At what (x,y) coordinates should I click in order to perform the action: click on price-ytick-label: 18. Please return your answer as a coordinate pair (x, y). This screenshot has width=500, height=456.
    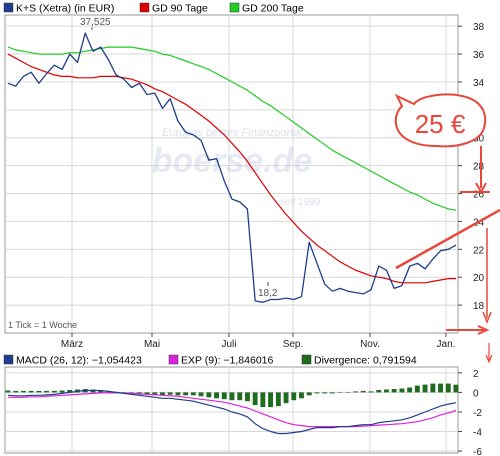
    Looking at the image, I should click on (479, 306).